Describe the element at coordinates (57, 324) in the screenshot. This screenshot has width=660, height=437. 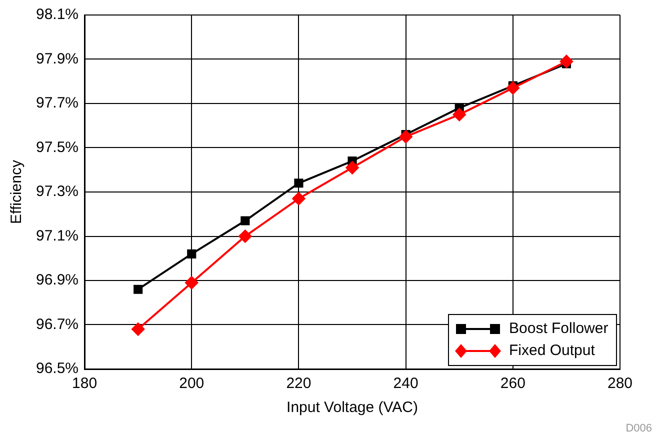
I see `y-tick-label: 96.7%` at that location.